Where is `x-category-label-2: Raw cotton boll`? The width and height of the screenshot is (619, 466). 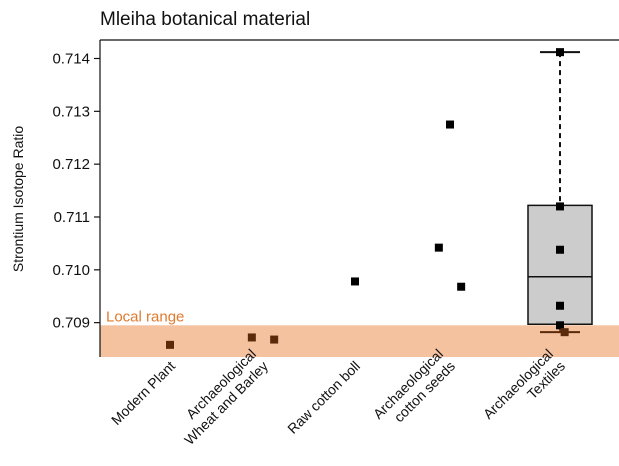
x-category-label-2: Raw cotton boll is located at coordinates (323, 397).